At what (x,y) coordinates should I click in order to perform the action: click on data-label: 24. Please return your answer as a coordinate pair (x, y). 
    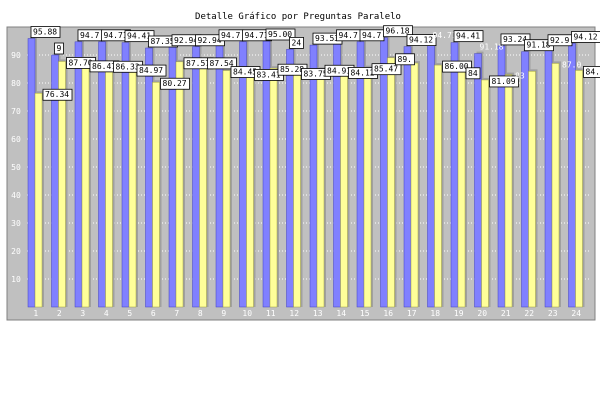
    Looking at the image, I should click on (297, 42).